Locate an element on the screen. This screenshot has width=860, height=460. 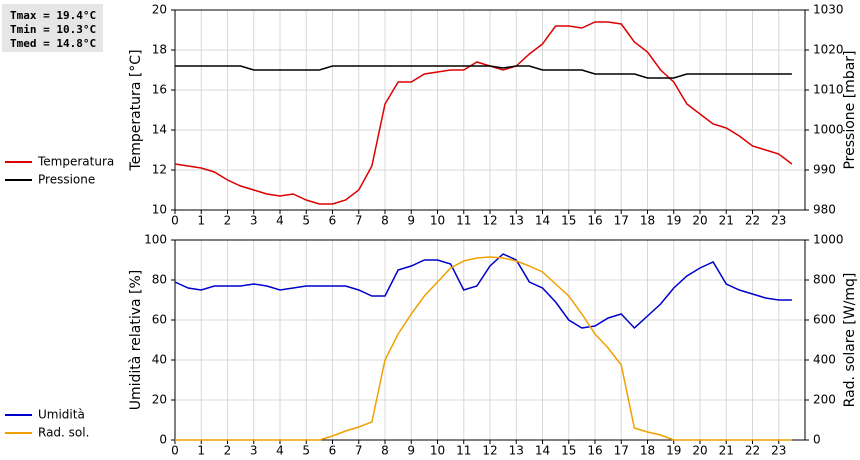
legend-label: Umidità is located at coordinates (61, 415).